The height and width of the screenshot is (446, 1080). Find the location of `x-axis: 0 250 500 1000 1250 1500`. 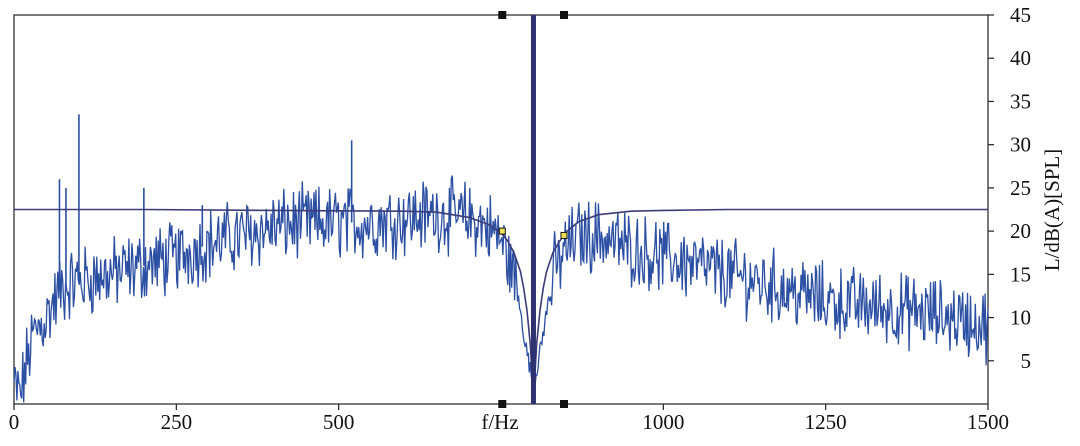

x-axis: 0 250 500 1000 1250 1500 is located at coordinates (509, 419).